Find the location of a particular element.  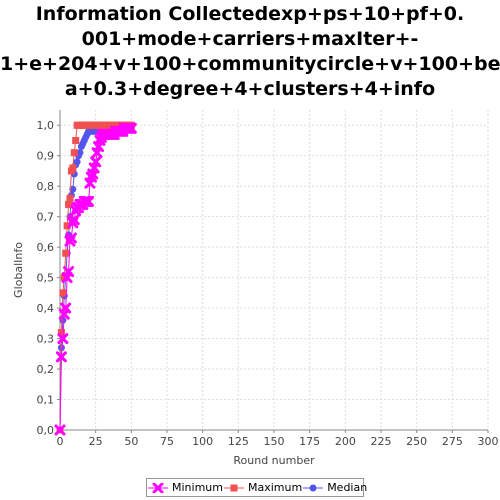

y-tick-label: 0,3 is located at coordinates (46, 339).